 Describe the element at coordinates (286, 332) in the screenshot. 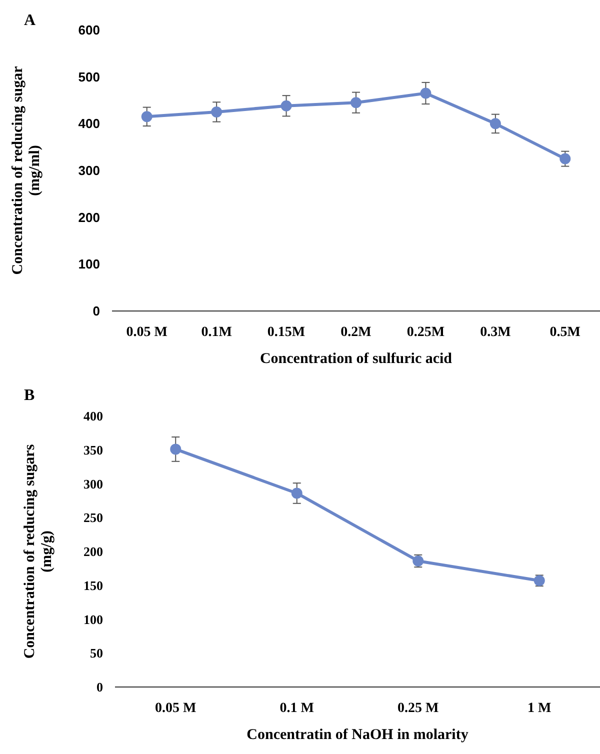

I see `x-tick-label: 0.15M` at that location.